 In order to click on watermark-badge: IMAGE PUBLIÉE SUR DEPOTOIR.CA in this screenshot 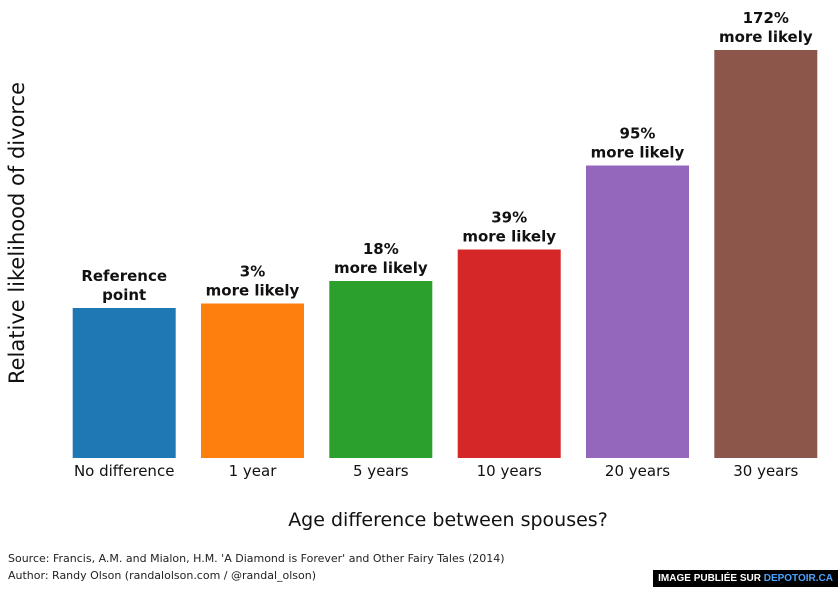, I will do `click(745, 578)`.